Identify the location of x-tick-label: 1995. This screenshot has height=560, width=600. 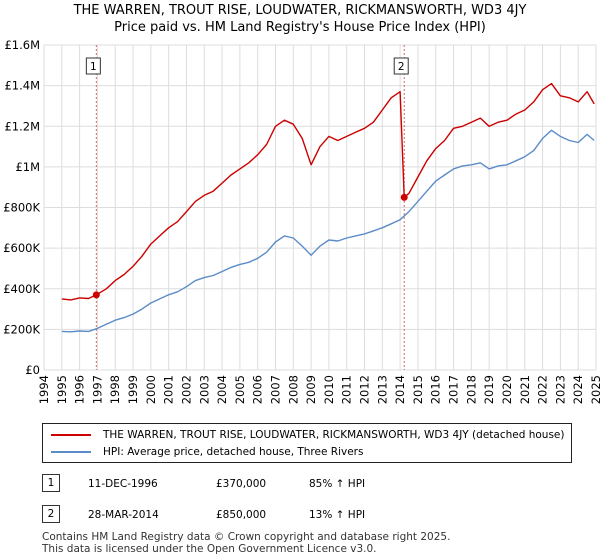
(62, 389).